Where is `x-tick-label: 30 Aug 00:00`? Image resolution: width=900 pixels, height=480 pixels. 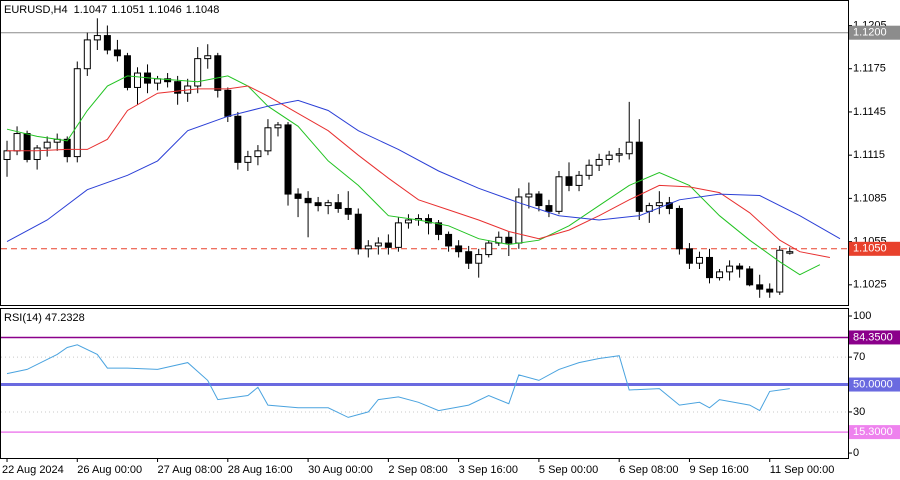 x-tick-label: 30 Aug 00:00 is located at coordinates (340, 470).